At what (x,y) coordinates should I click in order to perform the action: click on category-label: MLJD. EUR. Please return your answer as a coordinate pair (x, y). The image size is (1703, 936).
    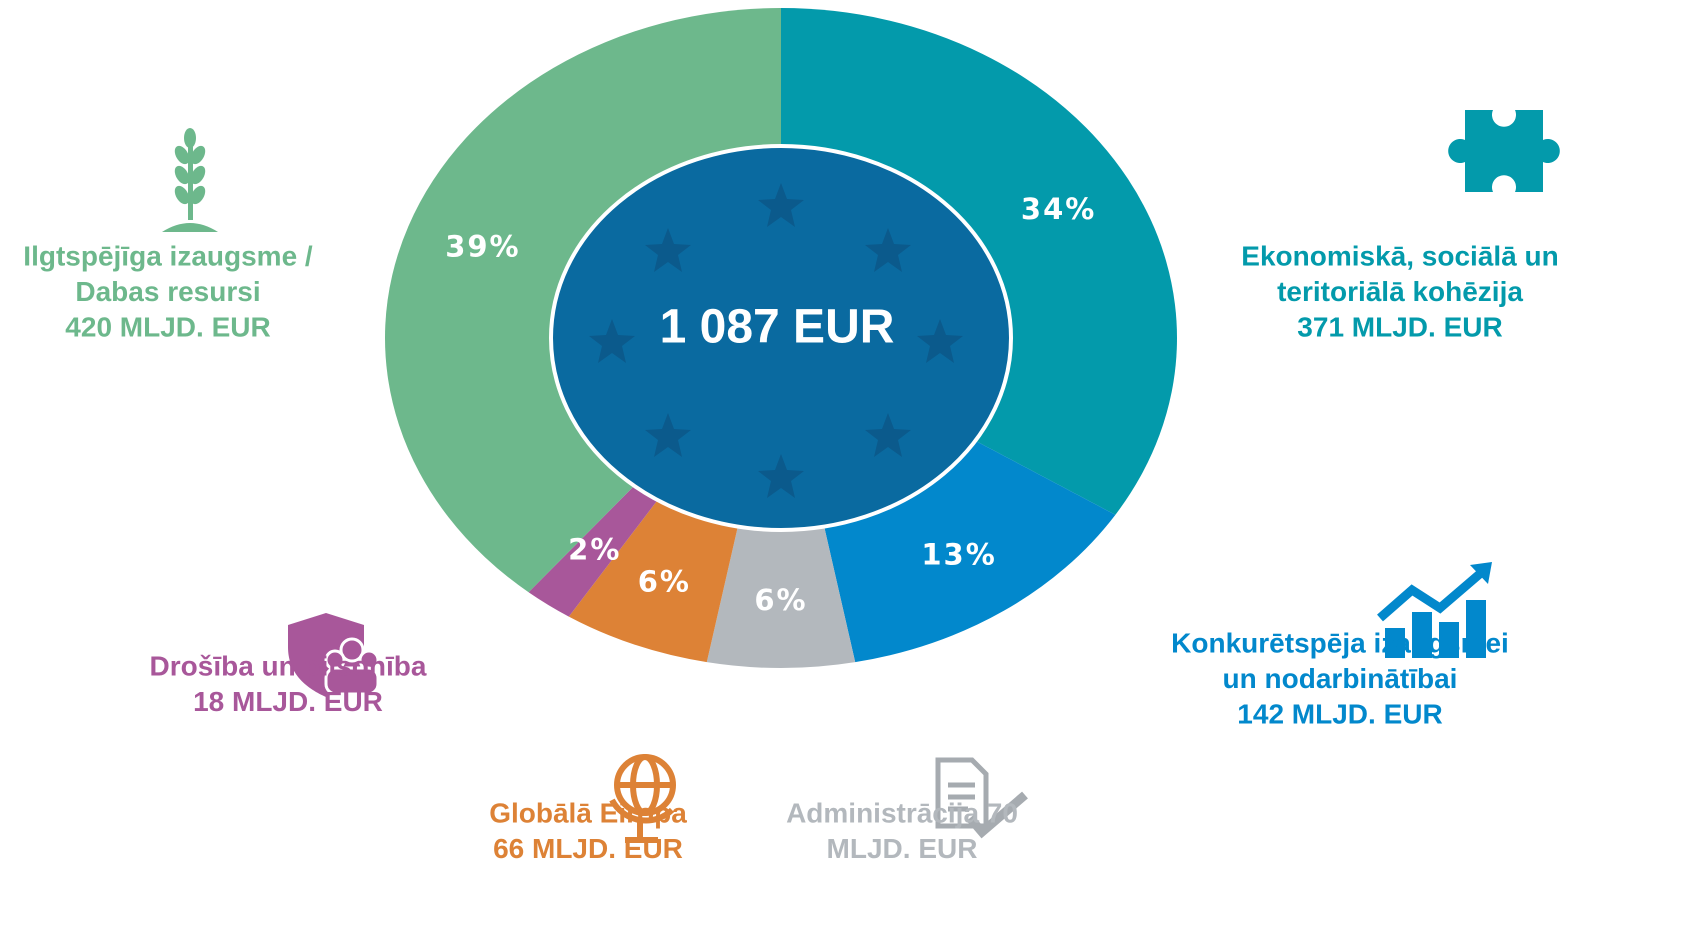
    Looking at the image, I should click on (902, 848).